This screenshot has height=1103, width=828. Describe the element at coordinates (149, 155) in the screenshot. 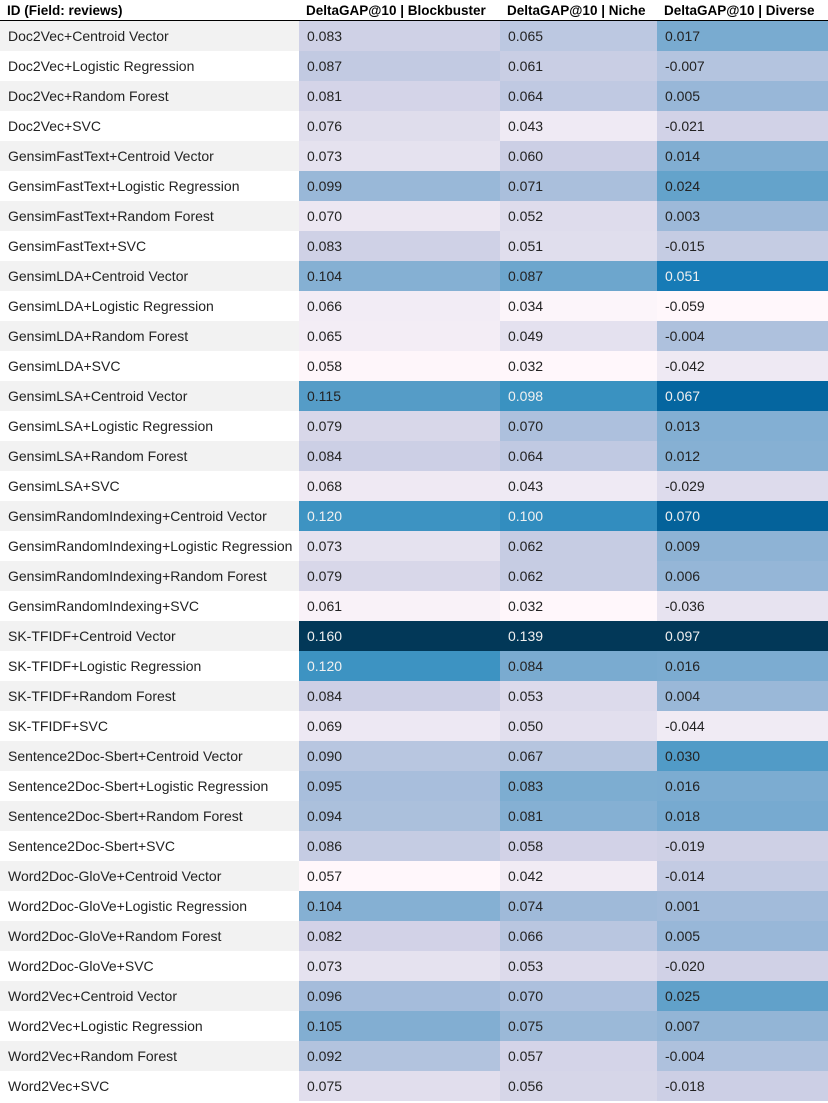

I see `id-cell: GensimFastText+Centroid Vector` at that location.